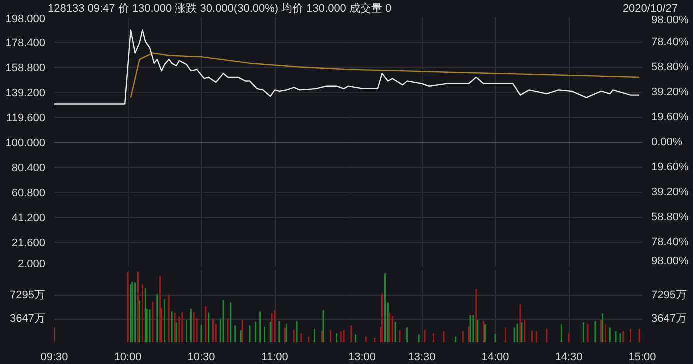 The width and height of the screenshot is (693, 364). Describe the element at coordinates (26, 118) in the screenshot. I see `y-tick-label: 119.600` at that location.